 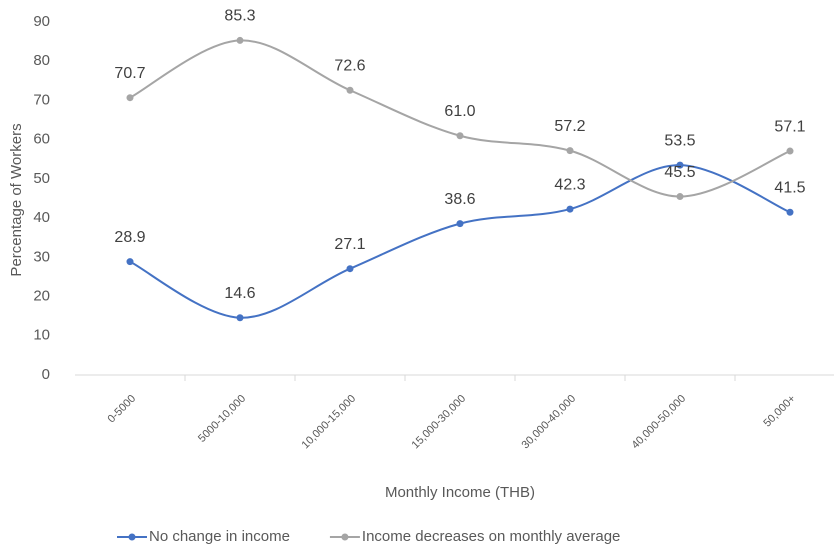 I want to click on x-tick-label: 0-5000, so click(x=121, y=409).